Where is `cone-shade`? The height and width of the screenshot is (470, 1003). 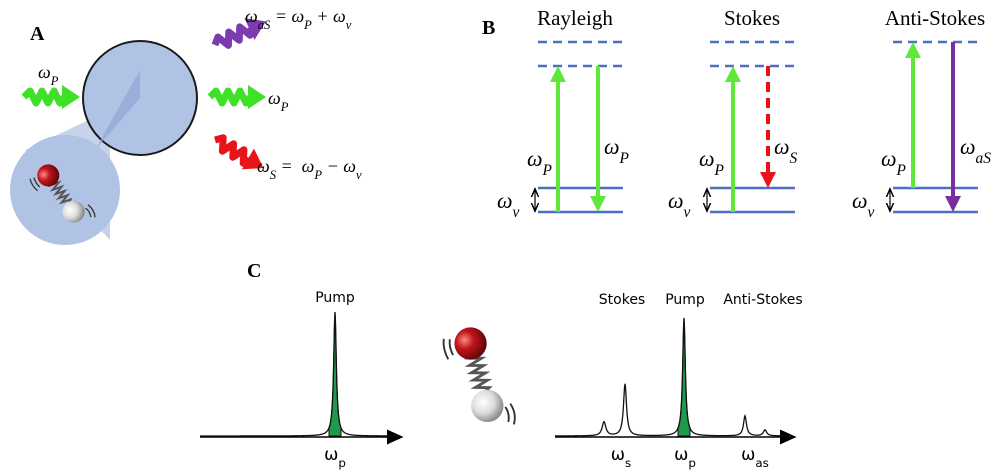
cone-shade is located at coordinates (117, 110).